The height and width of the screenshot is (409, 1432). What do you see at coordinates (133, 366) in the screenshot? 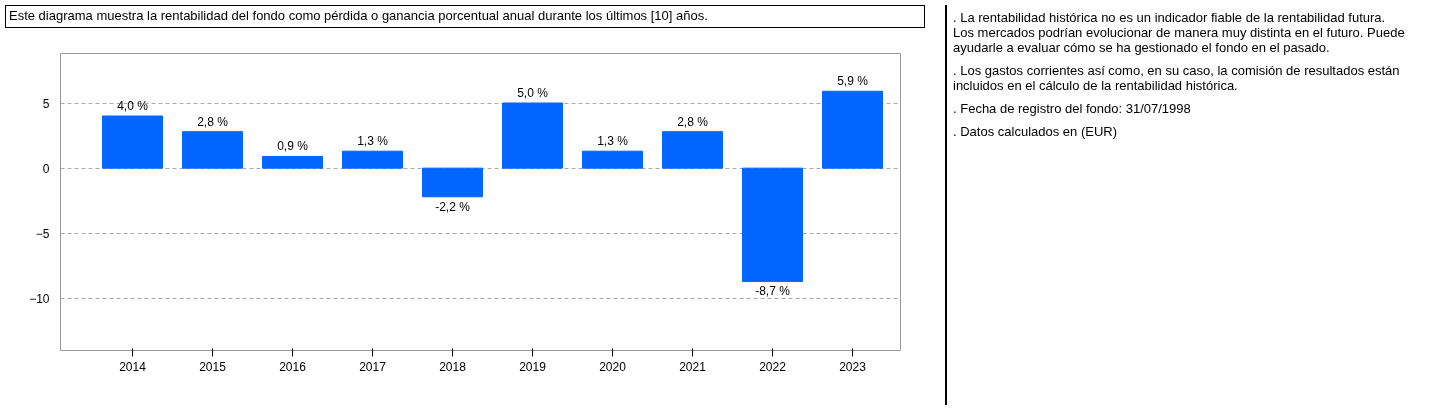
I see `x-tick-label: 2014` at bounding box center [133, 366].